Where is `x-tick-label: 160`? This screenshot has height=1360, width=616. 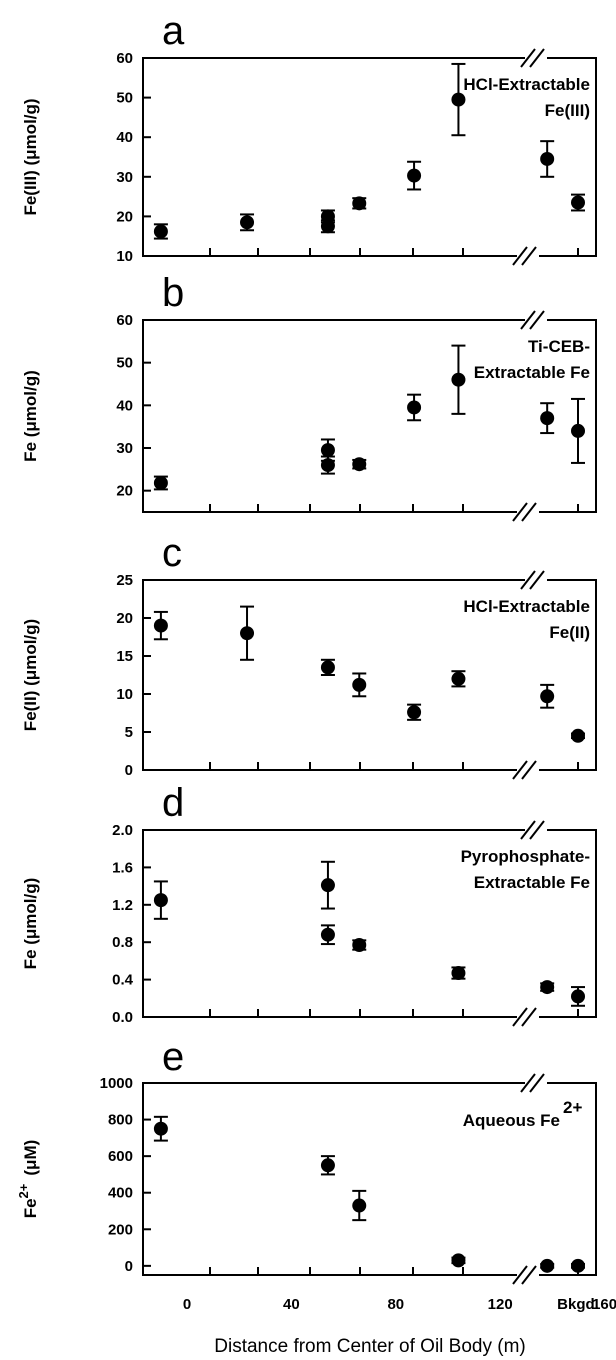 x-tick-label: 160 is located at coordinates (604, 1304).